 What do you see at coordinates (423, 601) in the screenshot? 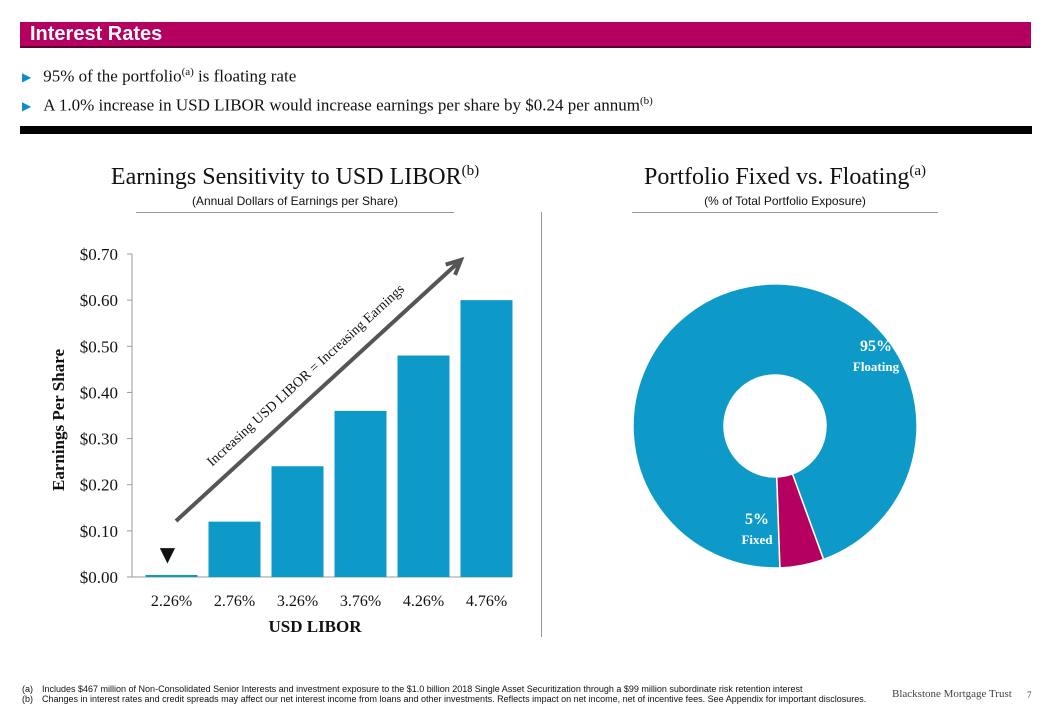
I see `x-tick-label: 4.26%` at bounding box center [423, 601].